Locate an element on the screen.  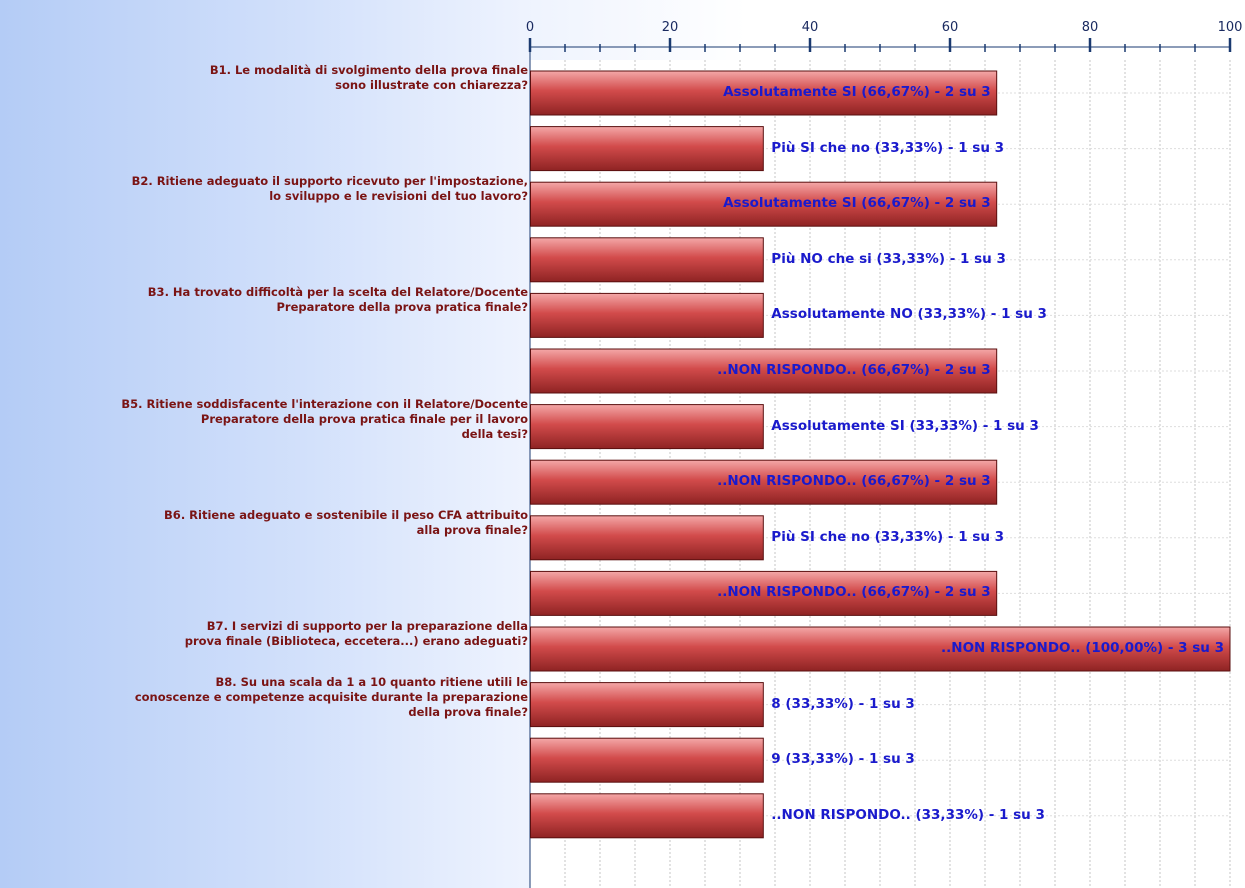
bar-value-label: ..NON RISPONDO.. (33,33%) - 1 su 3 is located at coordinates (908, 814).